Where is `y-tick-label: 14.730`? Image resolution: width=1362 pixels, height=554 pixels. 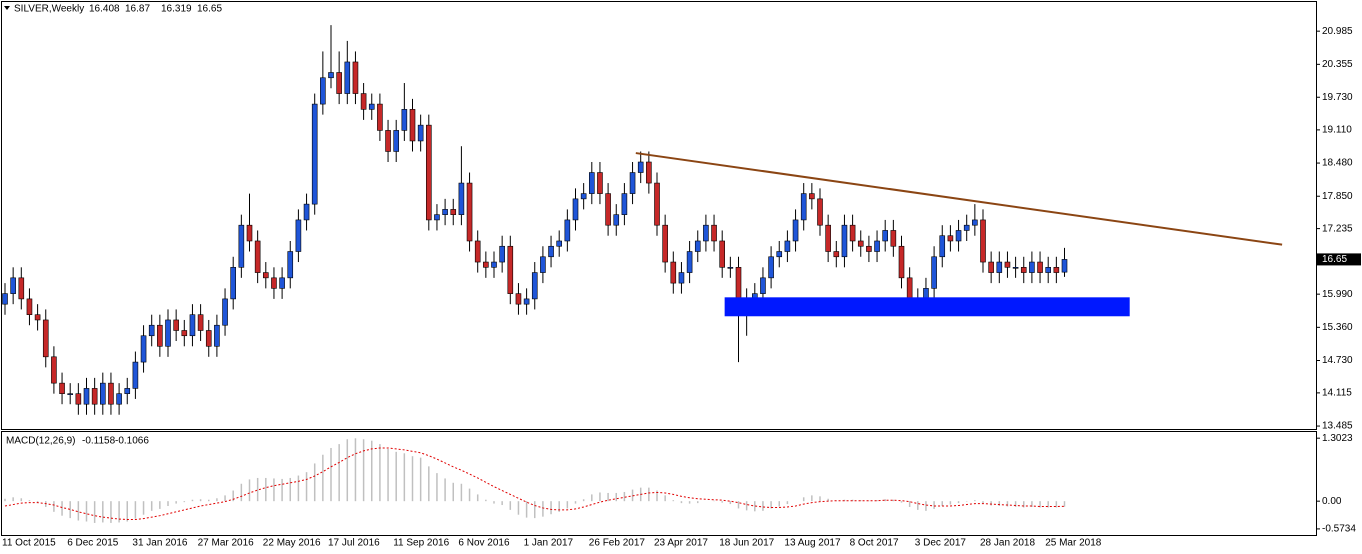 y-tick-label: 14.730 is located at coordinates (1337, 360).